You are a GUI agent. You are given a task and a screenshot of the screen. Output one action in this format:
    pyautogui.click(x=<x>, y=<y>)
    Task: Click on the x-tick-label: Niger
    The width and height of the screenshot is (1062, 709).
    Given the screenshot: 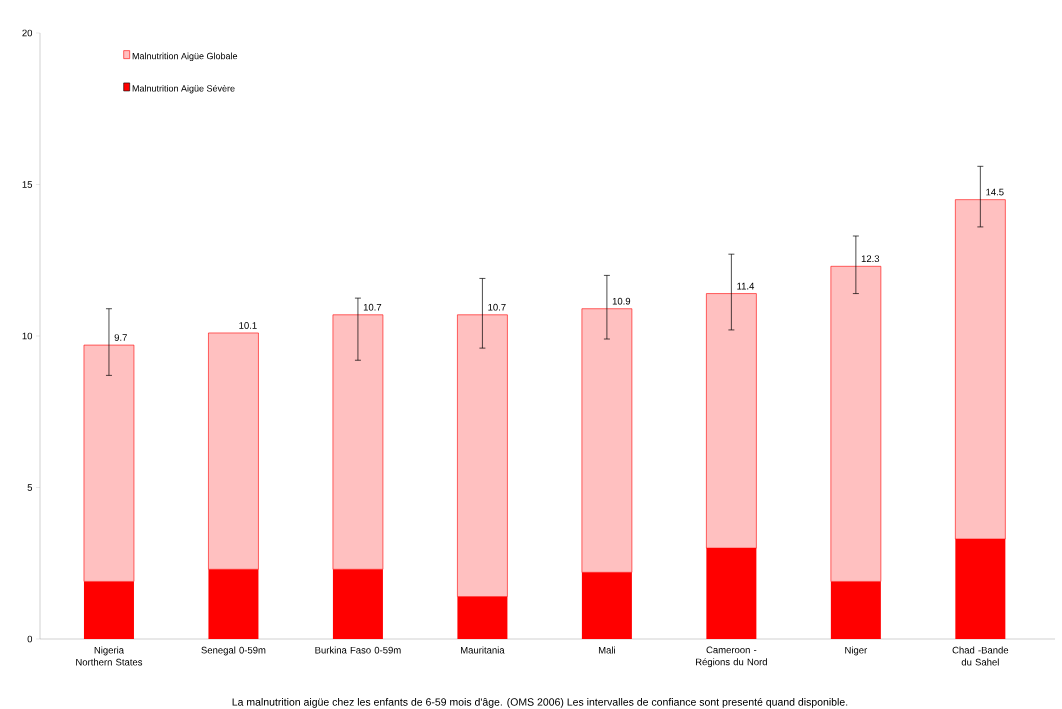 What is the action you would take?
    pyautogui.click(x=856, y=651)
    